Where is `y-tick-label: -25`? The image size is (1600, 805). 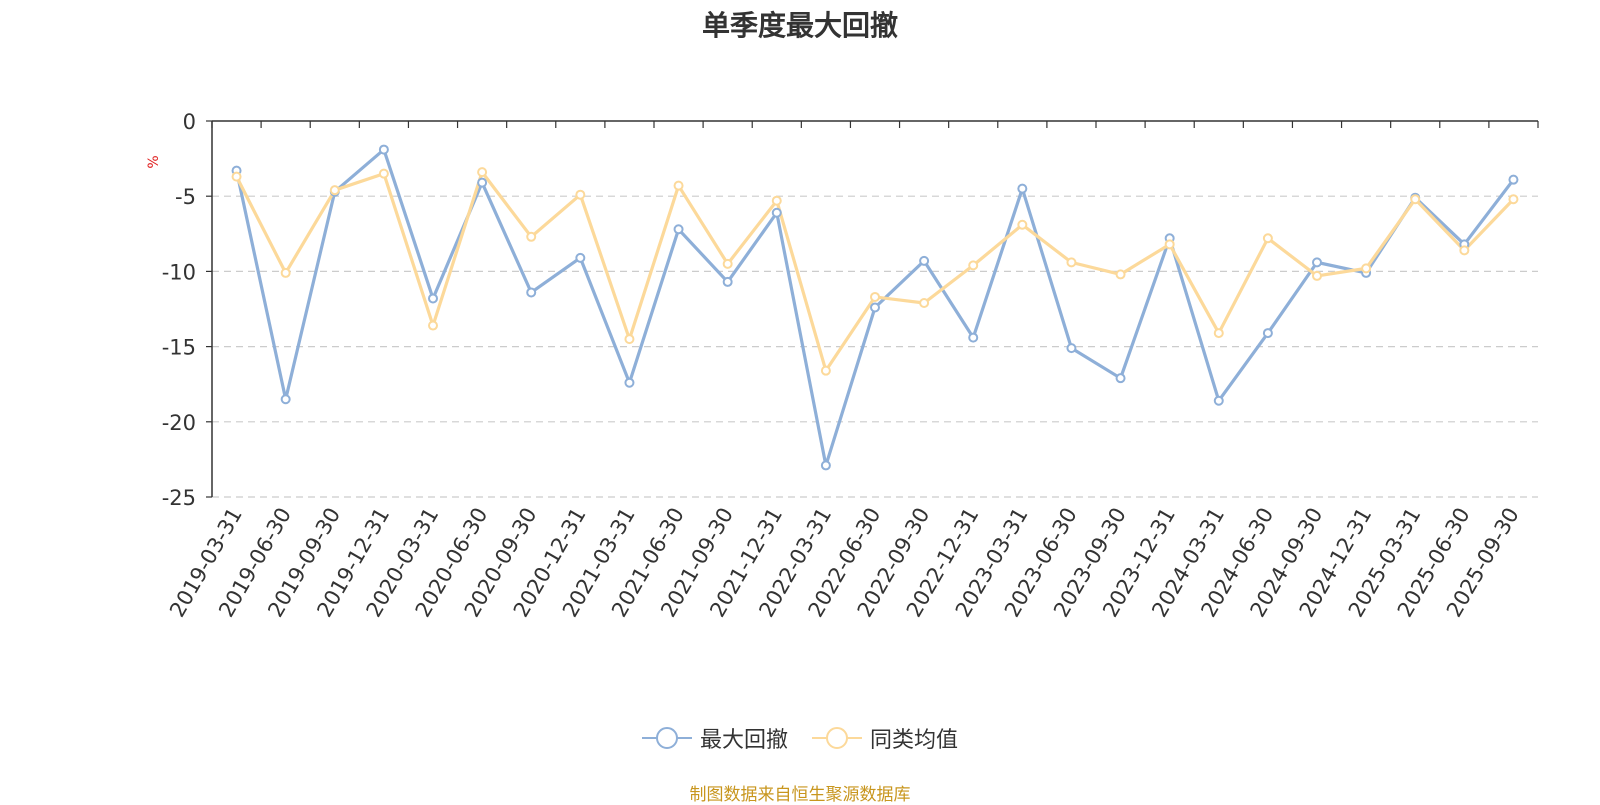
y-tick-label: -25 is located at coordinates (179, 498).